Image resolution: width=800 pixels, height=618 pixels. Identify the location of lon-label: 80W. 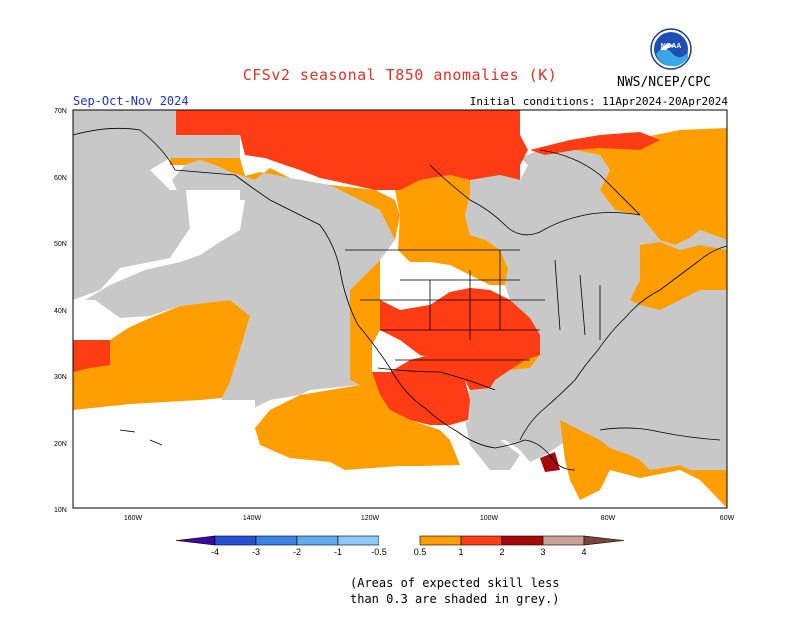
(608, 518).